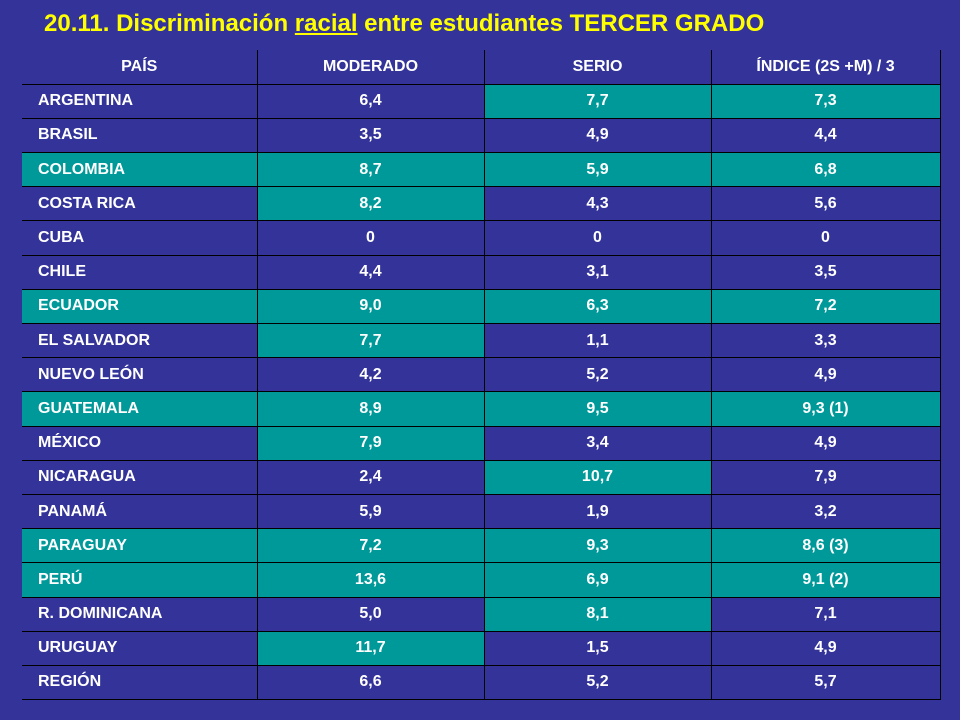  What do you see at coordinates (826, 546) in the screenshot?
I see `index-cell: 8,6 (3)` at bounding box center [826, 546].